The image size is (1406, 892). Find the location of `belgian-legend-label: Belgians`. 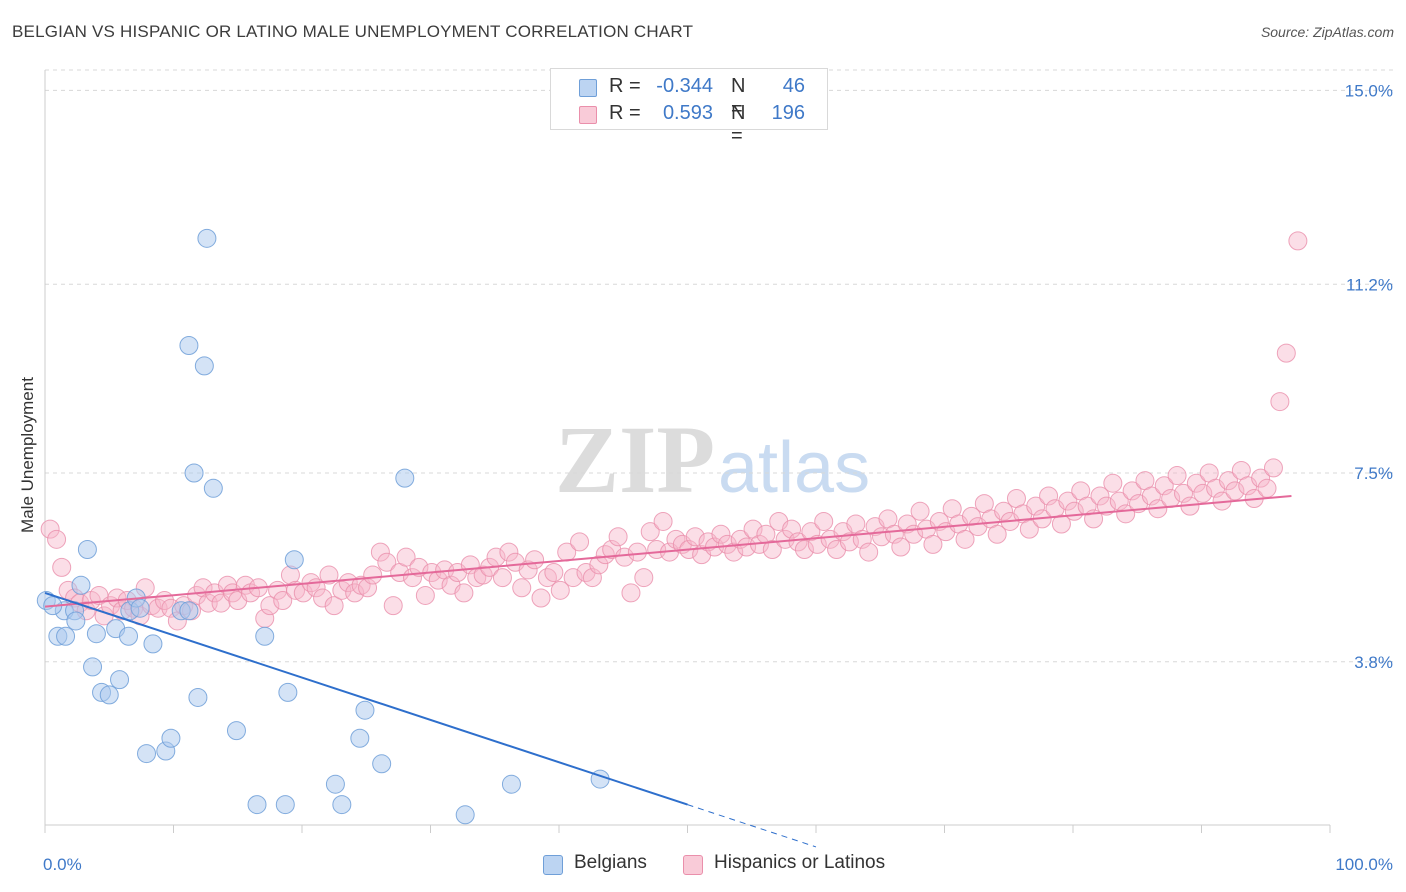

belgian-legend-label: Belgians is located at coordinates (610, 862).